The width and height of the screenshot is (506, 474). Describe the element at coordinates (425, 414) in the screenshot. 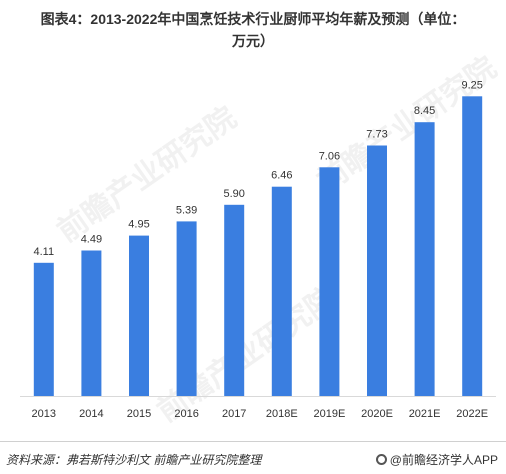

I see `x-tick-label-2021E: 2021E` at that location.